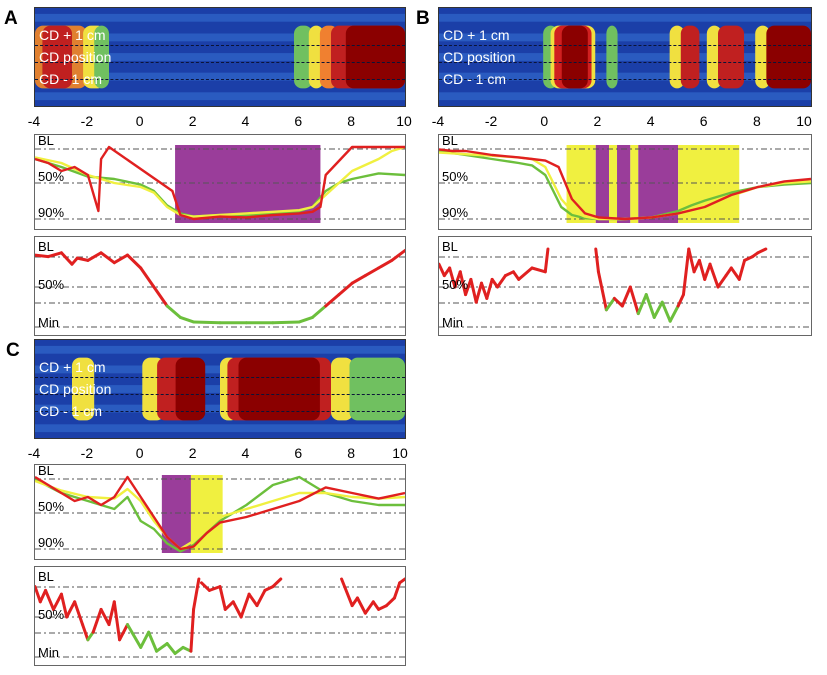 This screenshot has height=675, width=827. Describe the element at coordinates (804, 121) in the screenshot. I see `x-tick-label: 10` at that location.